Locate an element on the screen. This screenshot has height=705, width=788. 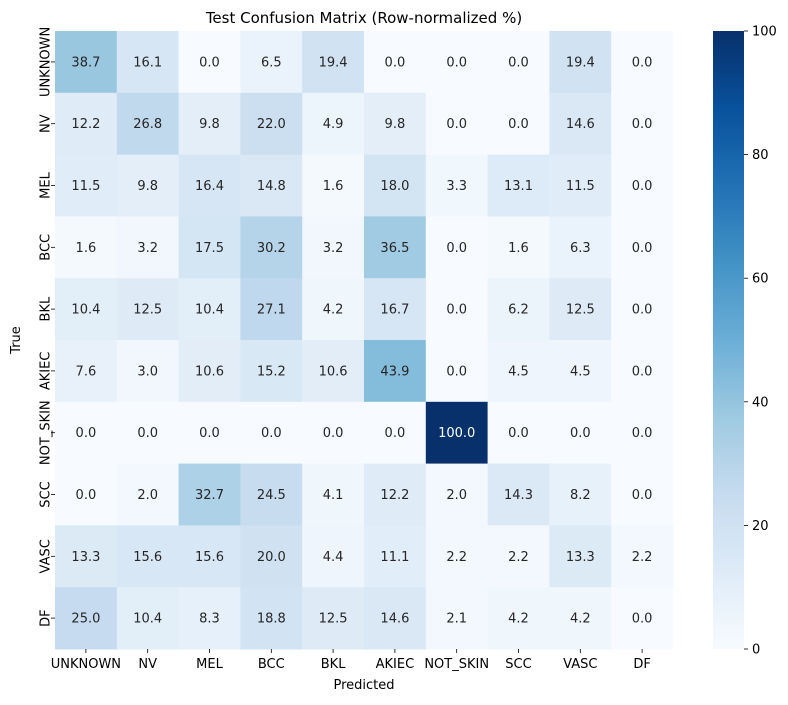
cell-value-label: 9.8 is located at coordinates (147, 186).